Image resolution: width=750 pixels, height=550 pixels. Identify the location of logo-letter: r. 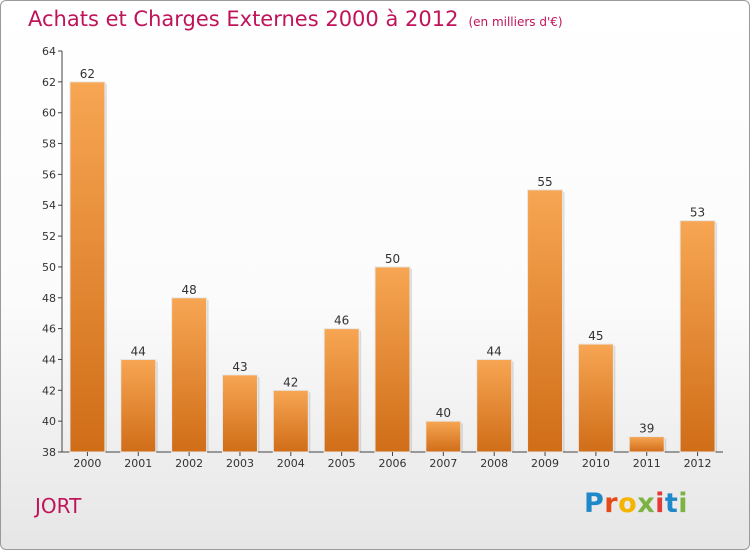
(611, 503).